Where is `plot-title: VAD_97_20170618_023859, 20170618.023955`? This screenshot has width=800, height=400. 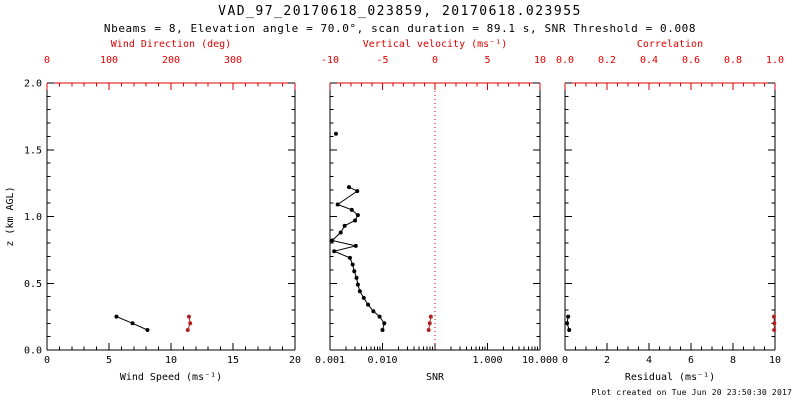
plot-title: VAD_97_20170618_023859, 20170618.023955 is located at coordinates (400, 11).